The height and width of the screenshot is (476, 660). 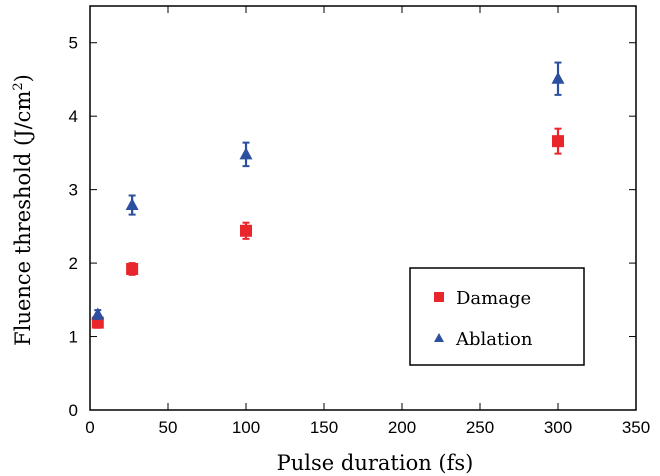 I want to click on y-tick-label: 0, so click(x=73, y=410).